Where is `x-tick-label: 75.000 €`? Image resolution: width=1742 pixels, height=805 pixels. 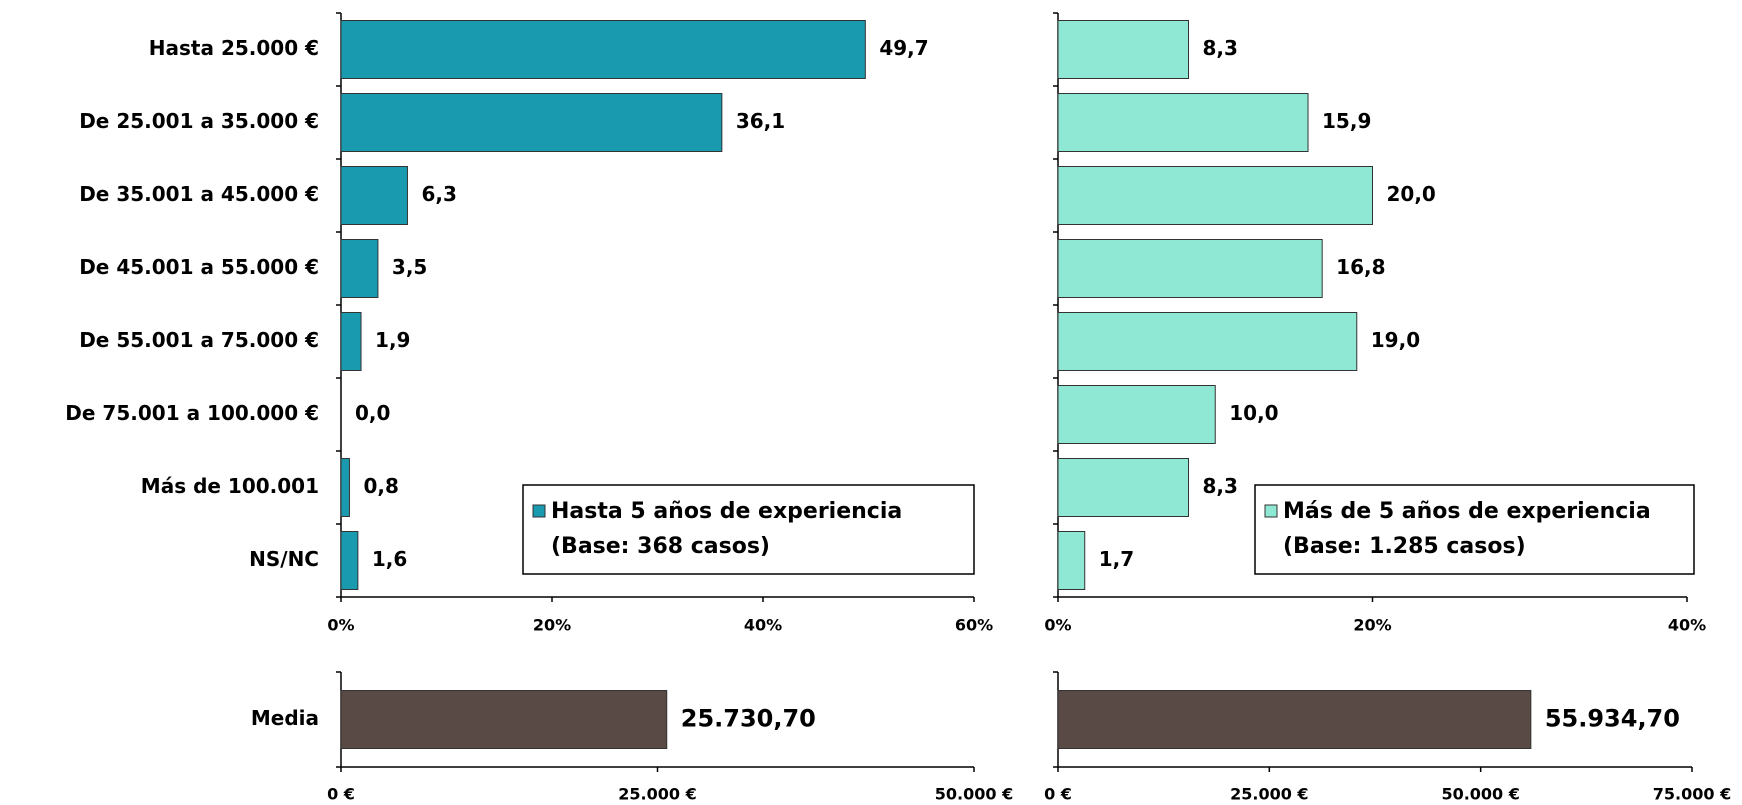
x-tick-label: 75.000 € is located at coordinates (1692, 794).